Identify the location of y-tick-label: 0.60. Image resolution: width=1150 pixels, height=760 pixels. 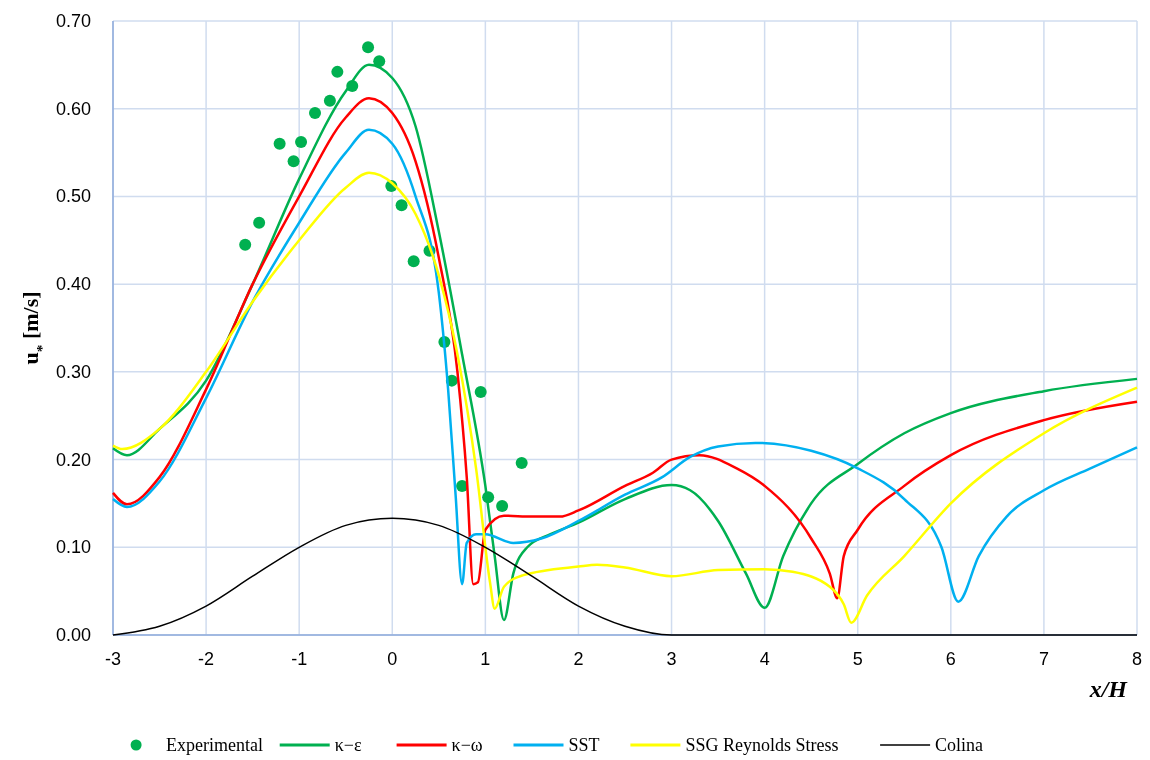
(73, 108).